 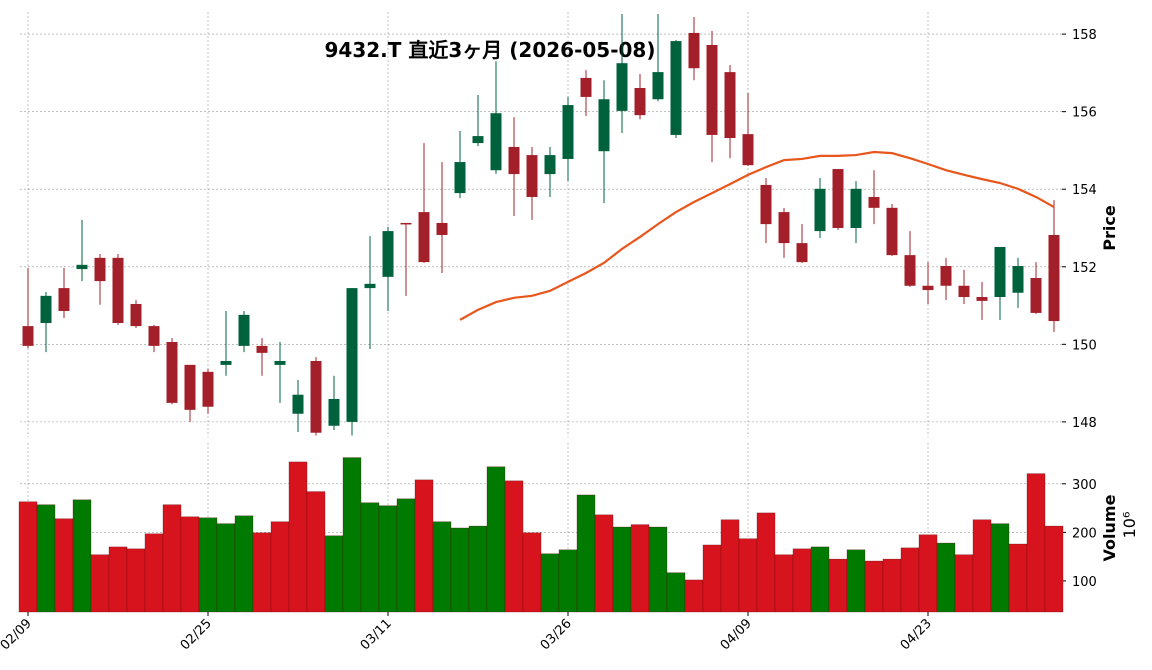 I want to click on x-tick-label: 03/26, so click(x=556, y=634).